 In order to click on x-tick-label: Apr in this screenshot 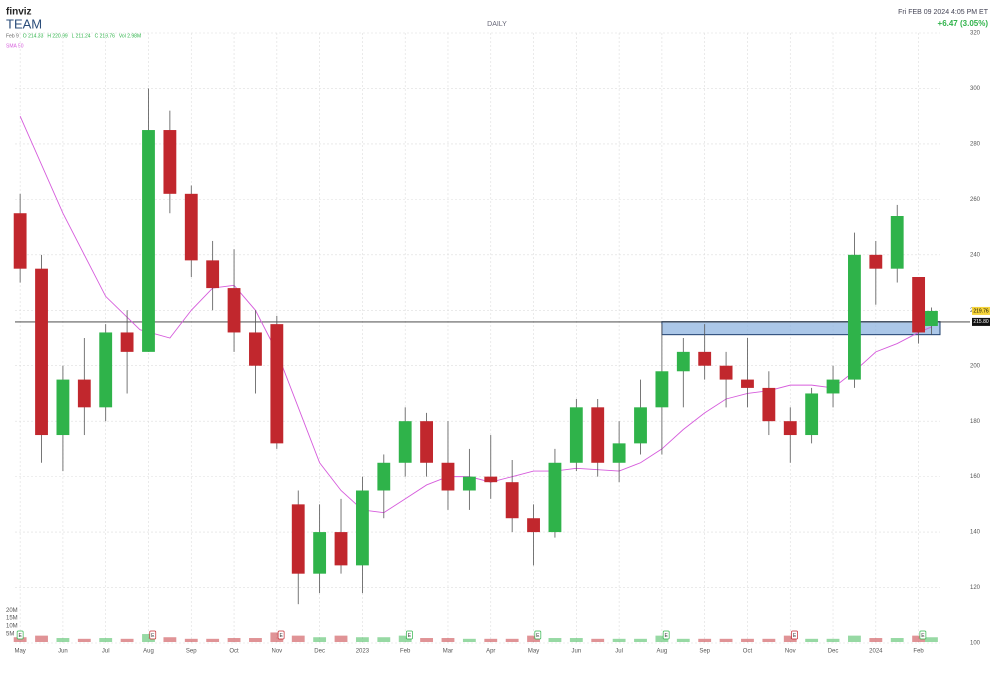, I will do `click(490, 652)`.